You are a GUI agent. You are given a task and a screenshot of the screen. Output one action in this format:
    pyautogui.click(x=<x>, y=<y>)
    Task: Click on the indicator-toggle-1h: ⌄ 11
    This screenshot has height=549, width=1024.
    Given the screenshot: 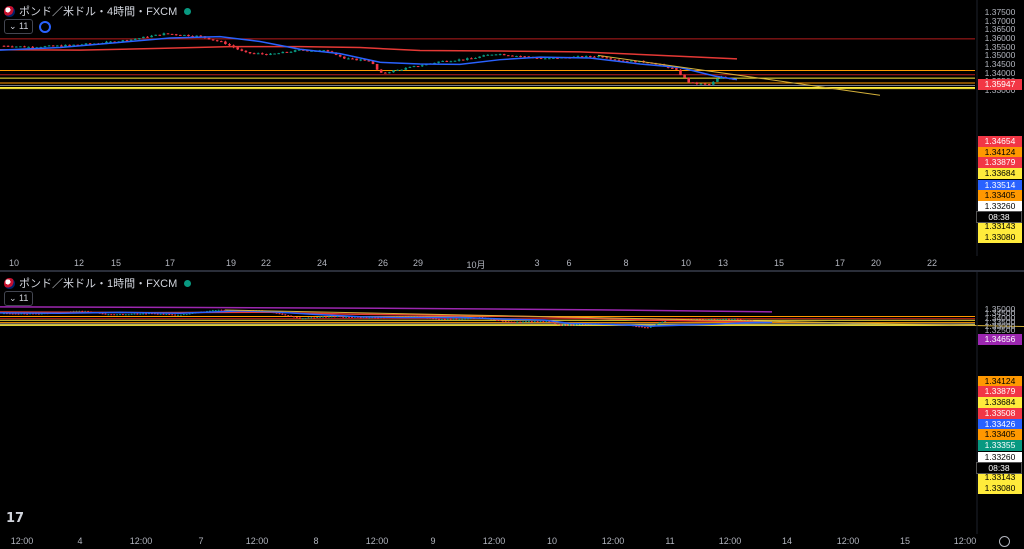 What is the action you would take?
    pyautogui.click(x=19, y=298)
    